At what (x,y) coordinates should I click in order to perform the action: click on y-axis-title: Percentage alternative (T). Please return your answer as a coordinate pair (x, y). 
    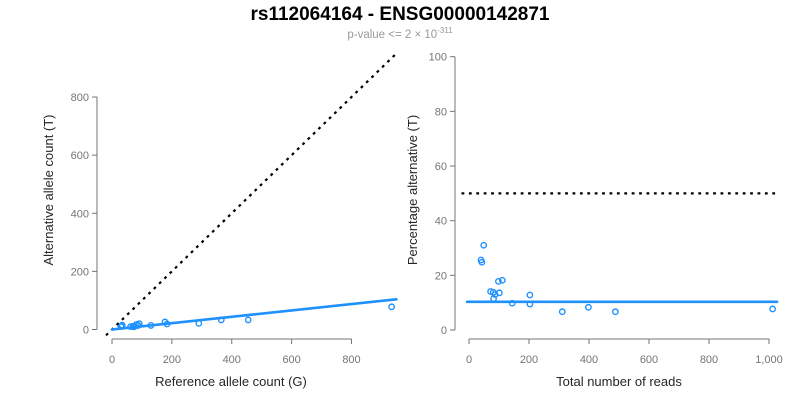
    Looking at the image, I should click on (412, 190).